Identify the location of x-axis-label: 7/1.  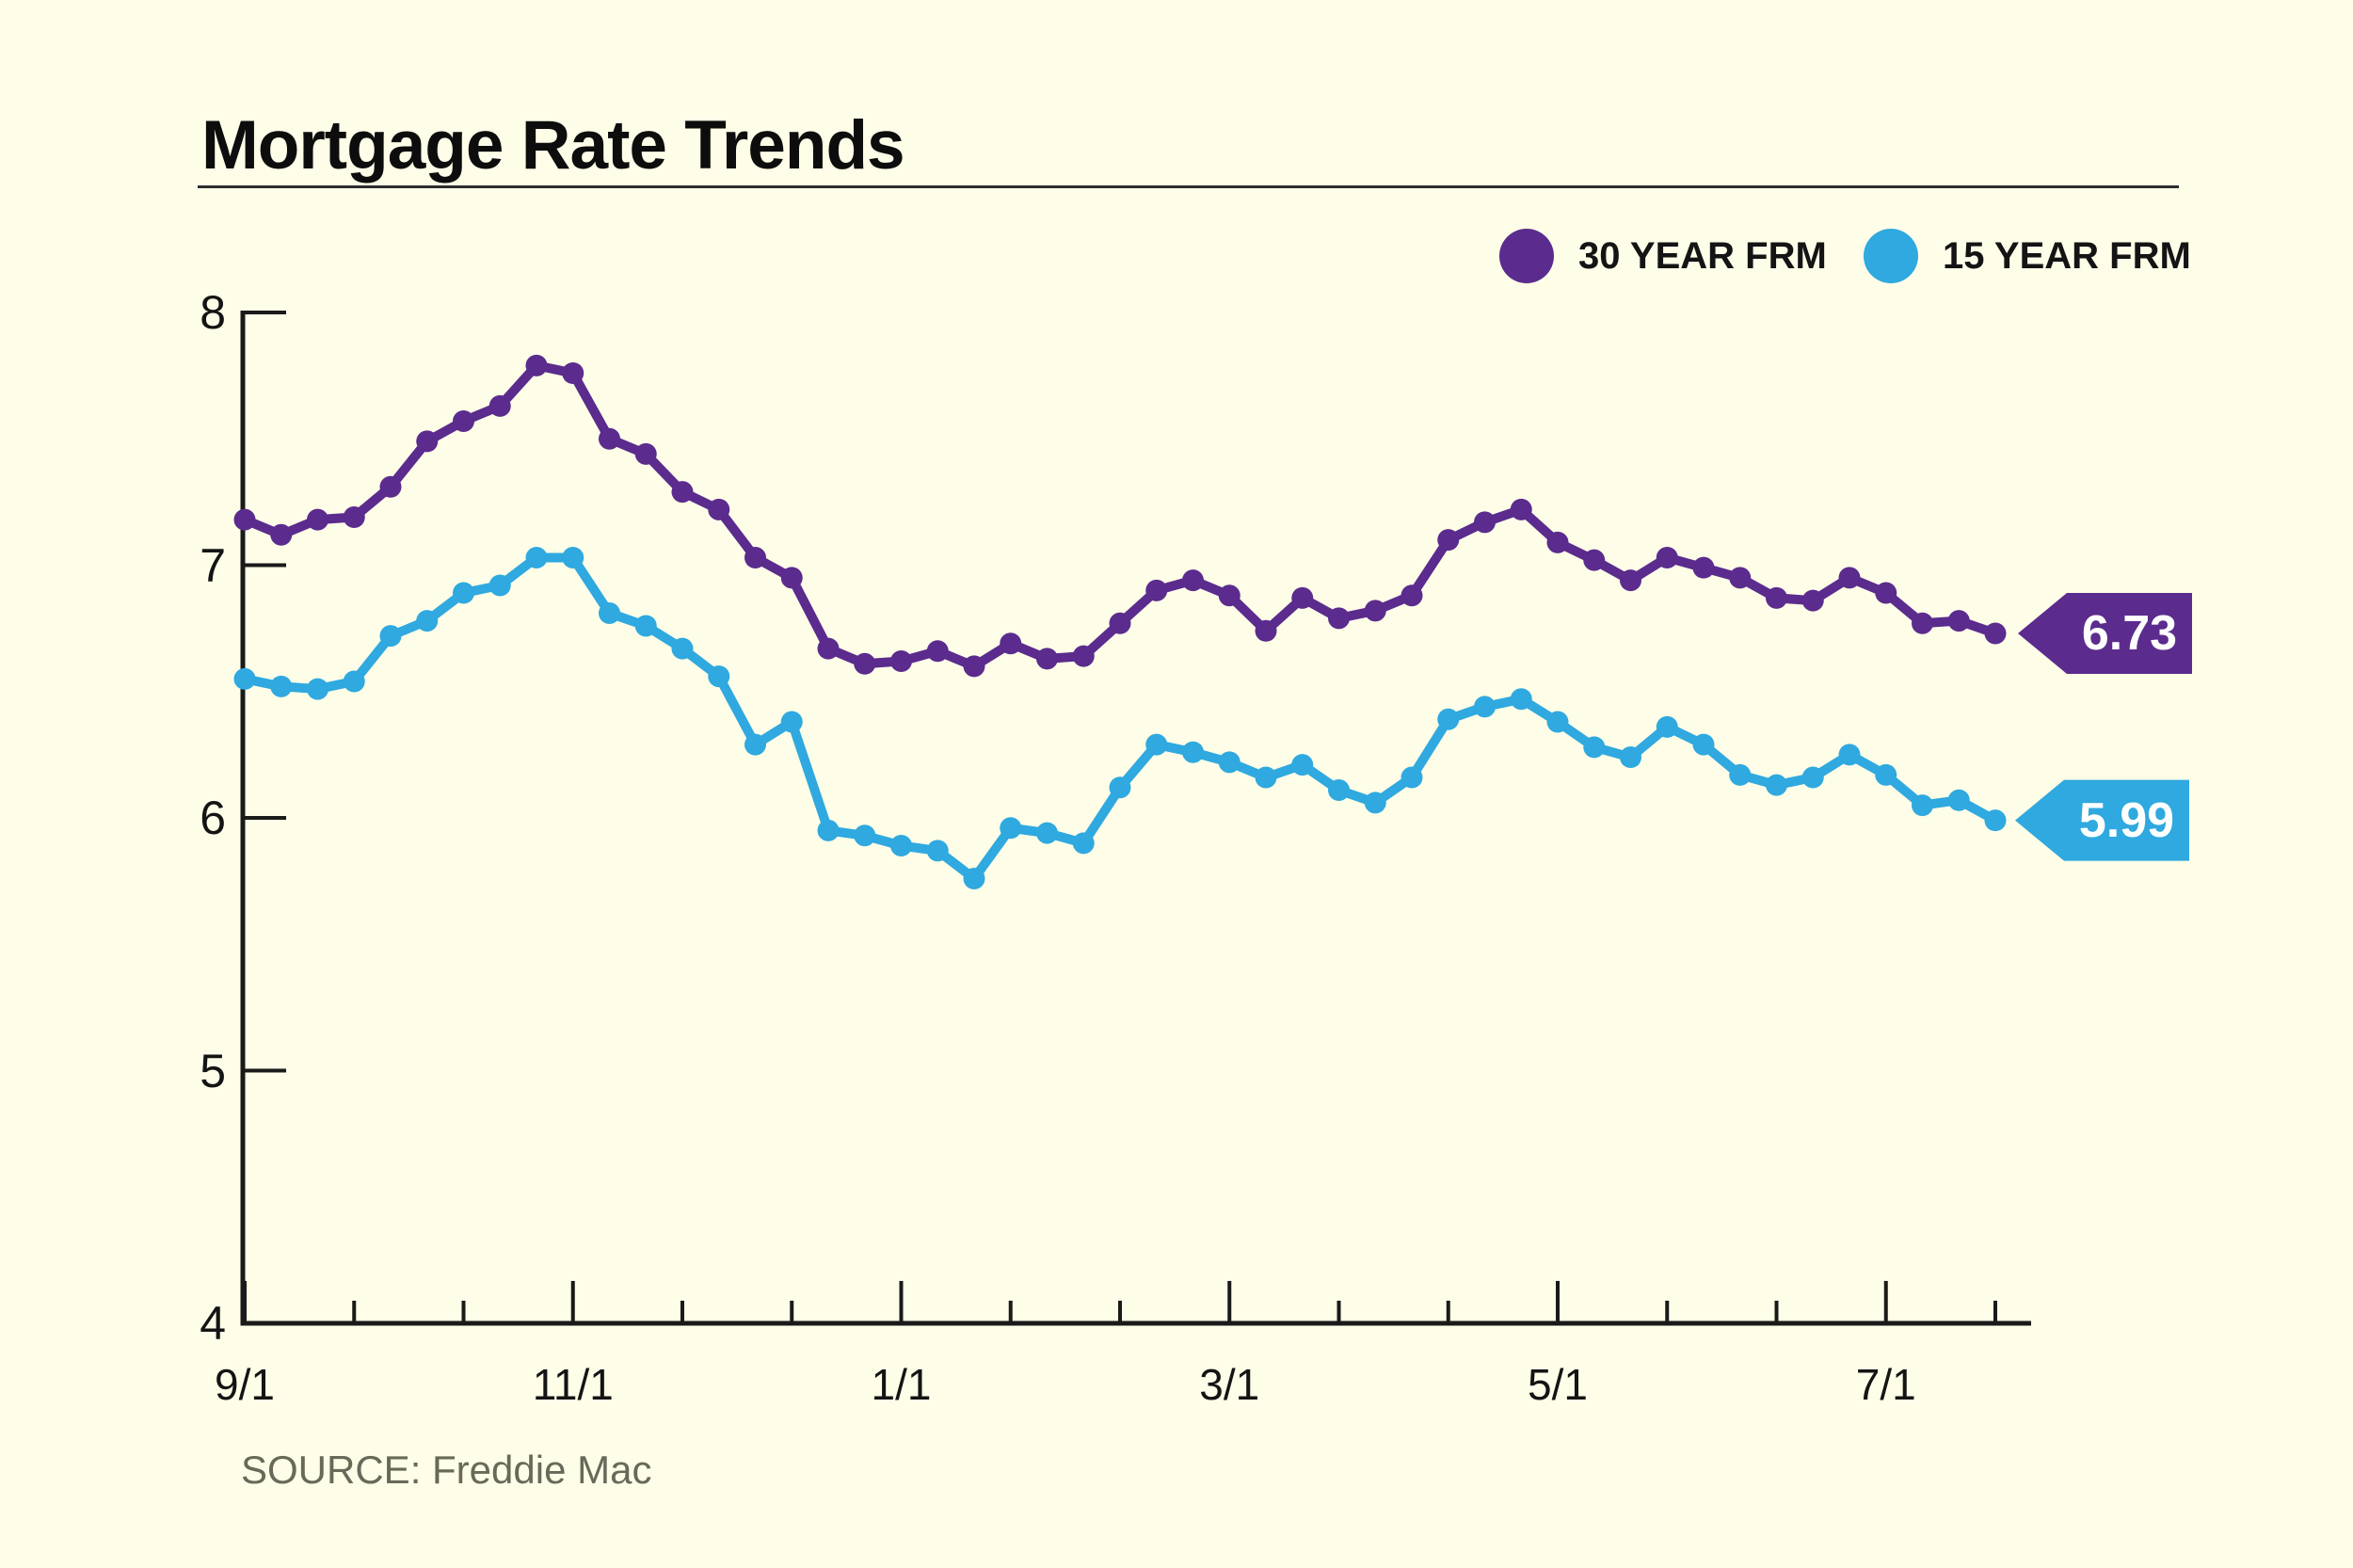
(1885, 1384).